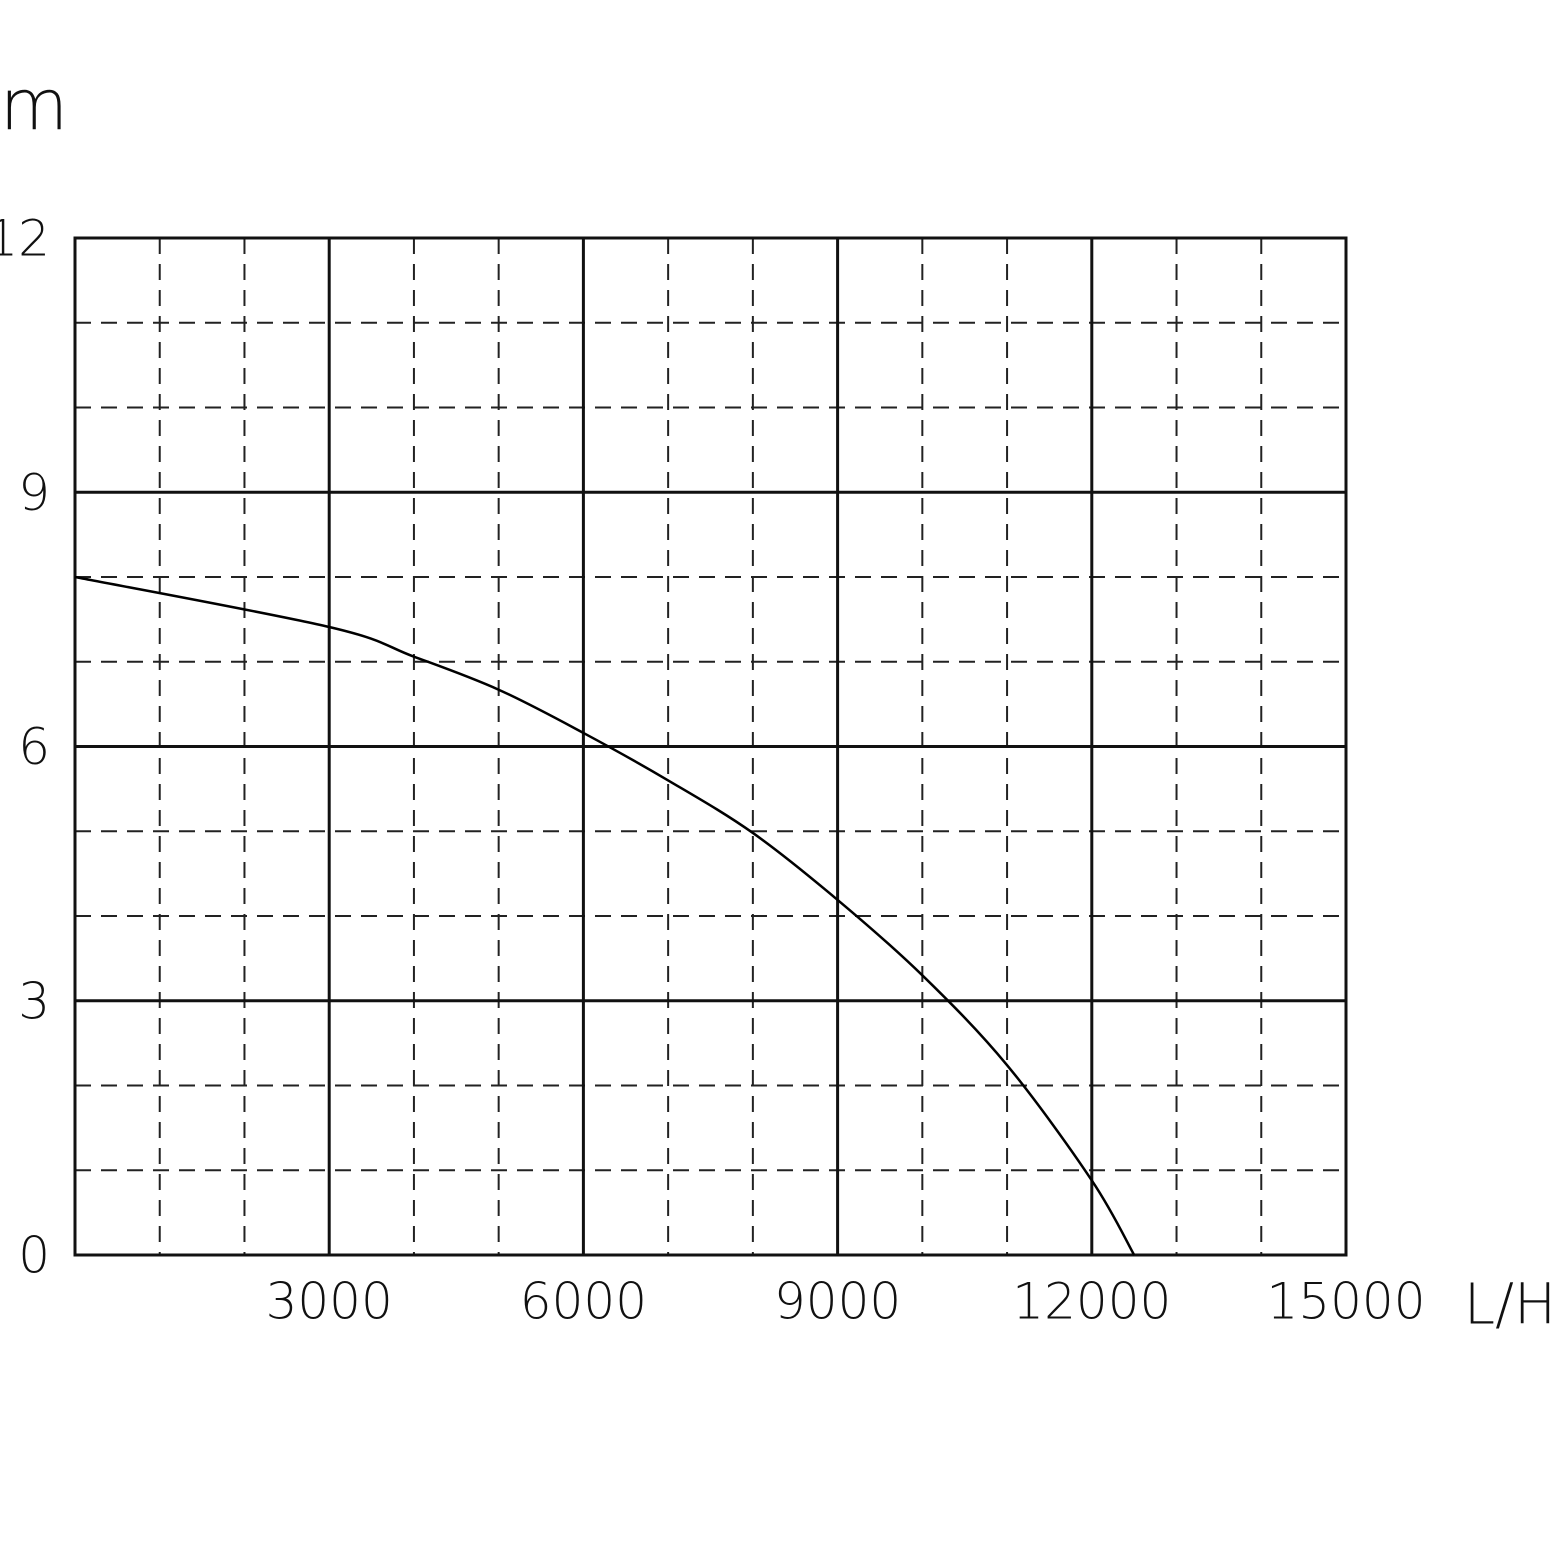 The height and width of the screenshot is (1560, 1560). I want to click on x-tick-label: 12000, so click(1091, 1302).